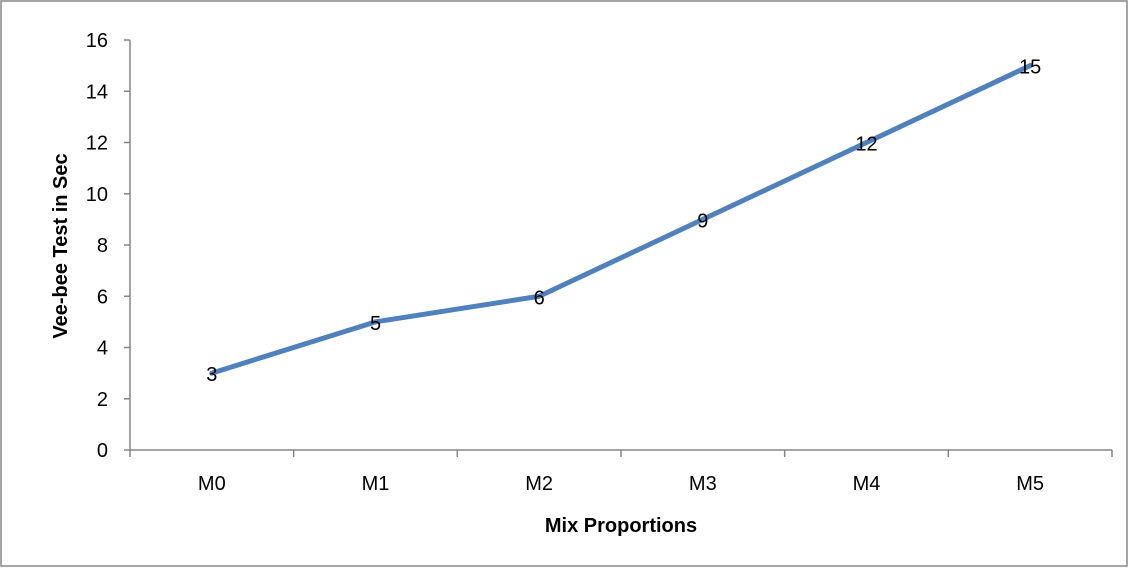  I want to click on data-label: 15, so click(1030, 68).